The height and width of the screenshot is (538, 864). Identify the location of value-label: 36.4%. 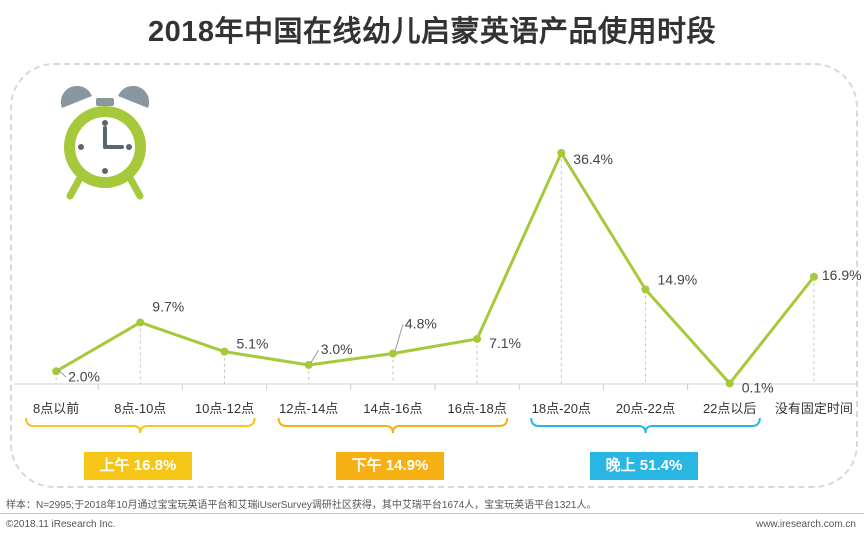
(593, 159).